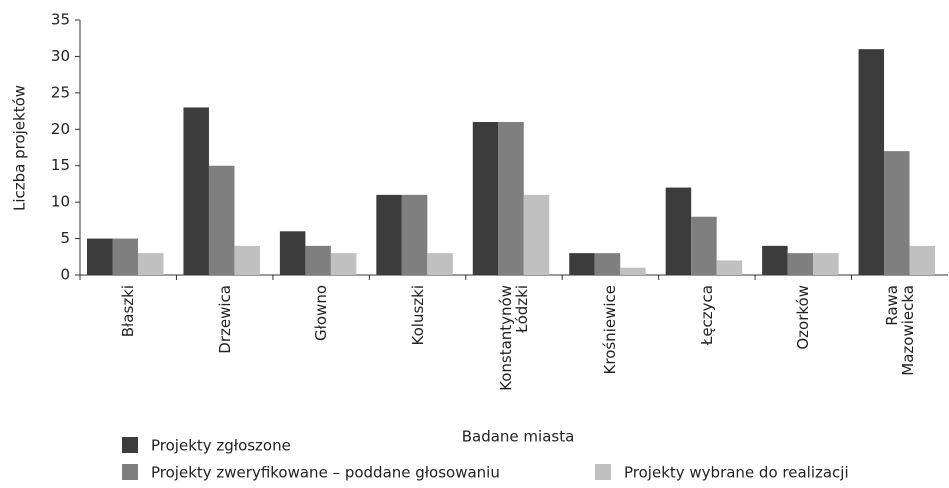 The height and width of the screenshot is (488, 949). Describe the element at coordinates (321, 313) in the screenshot. I see `x-tick-label: Głowno` at that location.